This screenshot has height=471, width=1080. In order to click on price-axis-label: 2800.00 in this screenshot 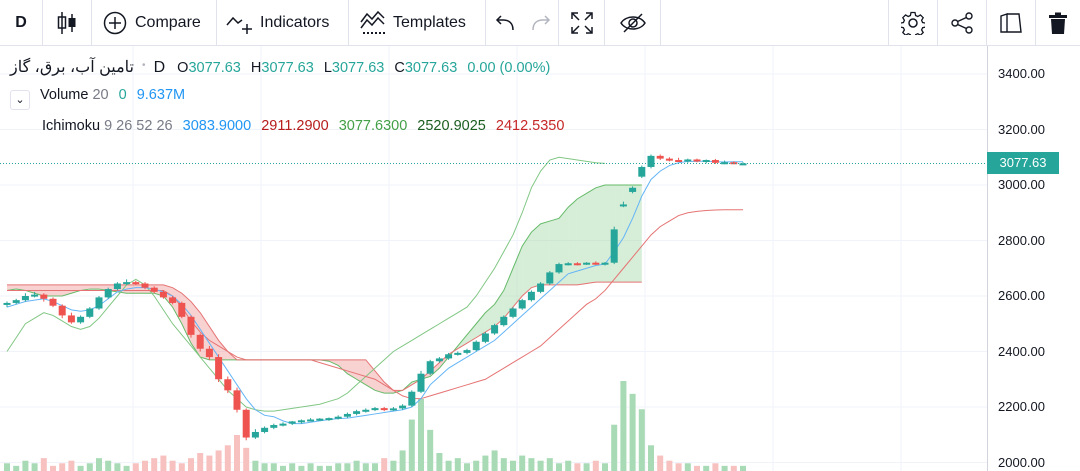, I will do `click(1021, 240)`.